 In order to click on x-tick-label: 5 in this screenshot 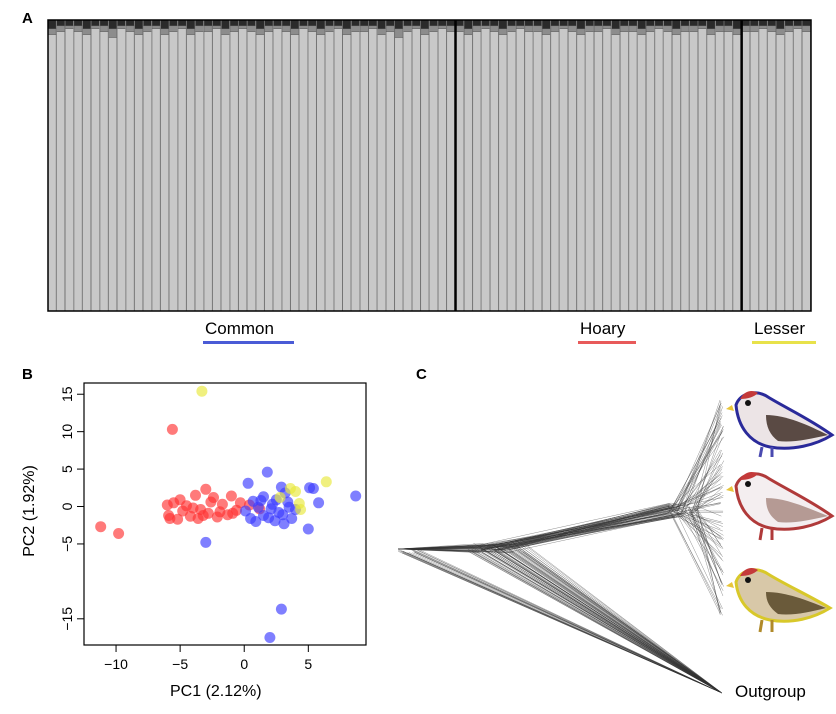, I will do `click(308, 664)`.